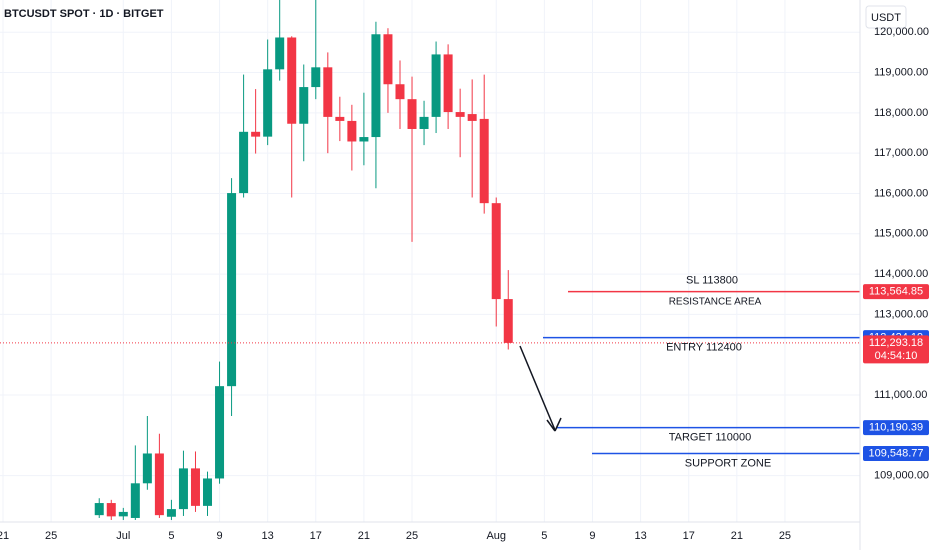 This screenshot has height=550, width=932. What do you see at coordinates (896, 343) in the screenshot?
I see `price-badge-label: 112,293.18` at bounding box center [896, 343].